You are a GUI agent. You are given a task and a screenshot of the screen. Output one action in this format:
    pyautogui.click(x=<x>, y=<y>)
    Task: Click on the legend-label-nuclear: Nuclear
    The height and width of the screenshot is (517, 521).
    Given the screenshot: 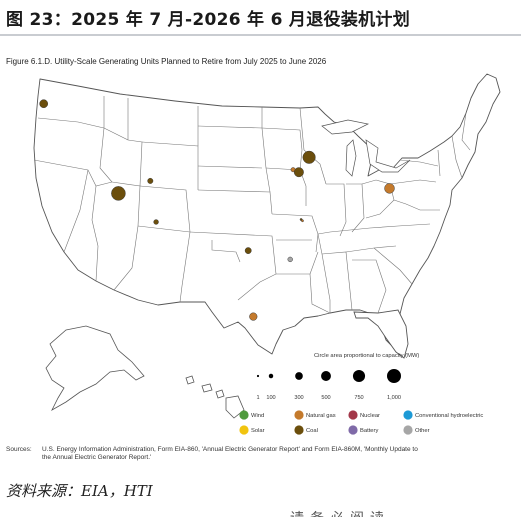 What is the action you would take?
    pyautogui.click(x=370, y=416)
    